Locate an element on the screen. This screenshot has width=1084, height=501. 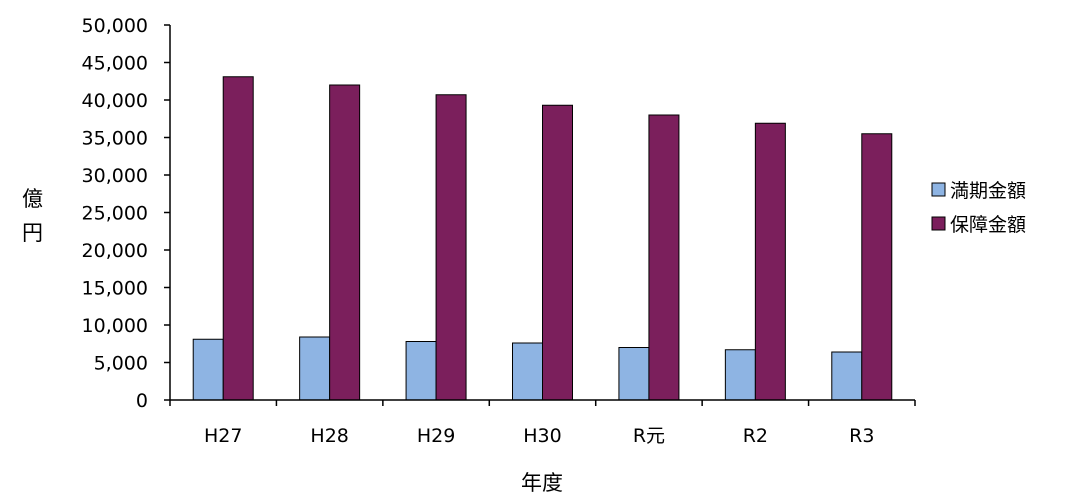
x-tick-label: H29 is located at coordinates (436, 436).